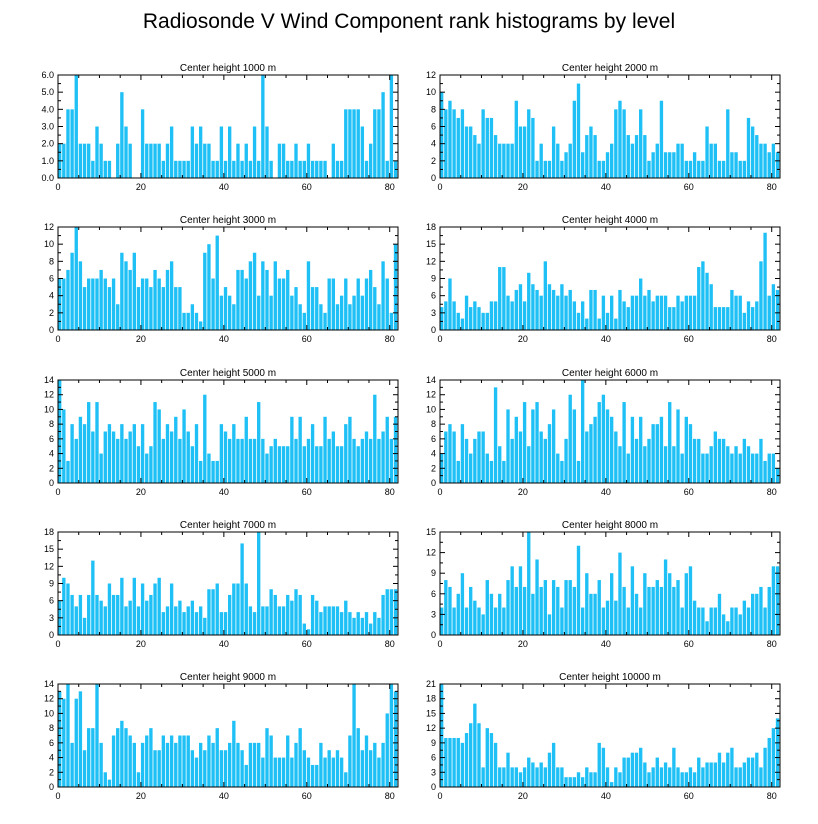 Image resolution: width=818 pixels, height=824 pixels. What do you see at coordinates (431, 699) in the screenshot?
I see `y-tick-label: 18` at bounding box center [431, 699].